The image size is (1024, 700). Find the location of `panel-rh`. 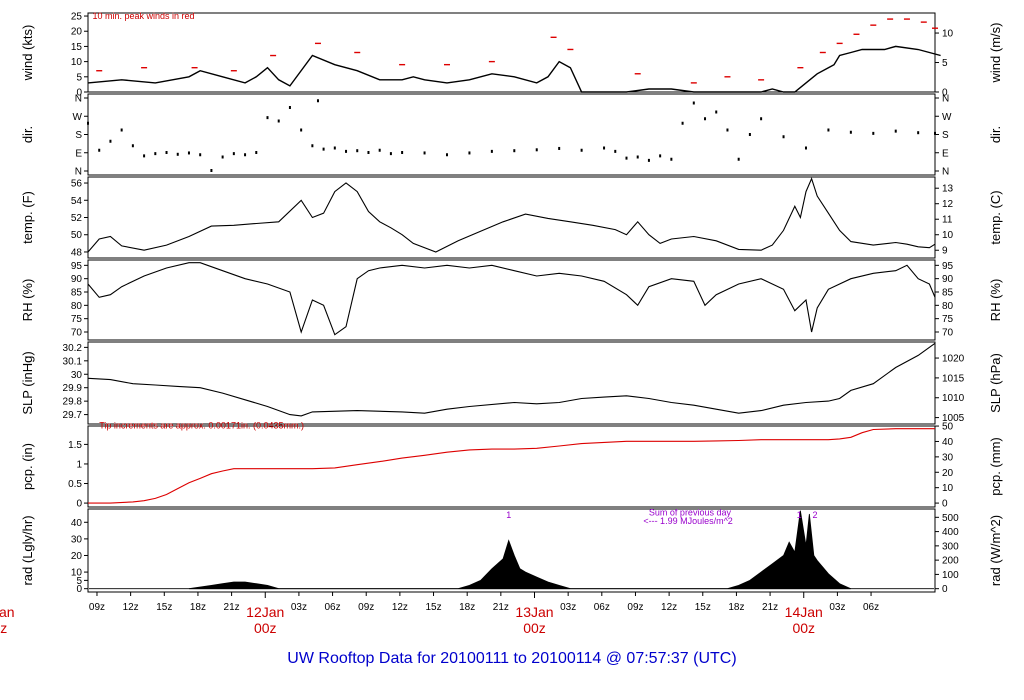

panel-rh is located at coordinates (511, 300).